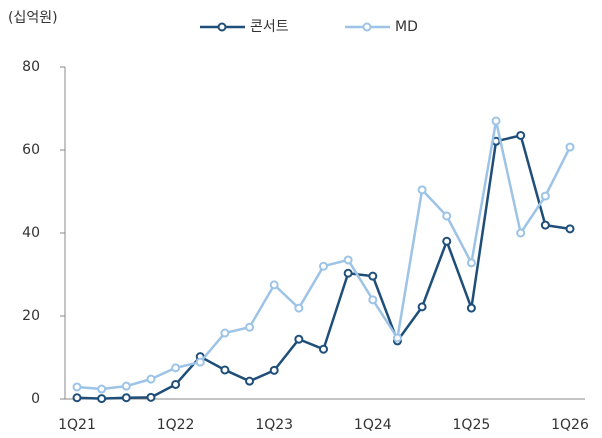 Image resolution: width=602 pixels, height=438 pixels. I want to click on y-tick-label: 40, so click(31, 233).